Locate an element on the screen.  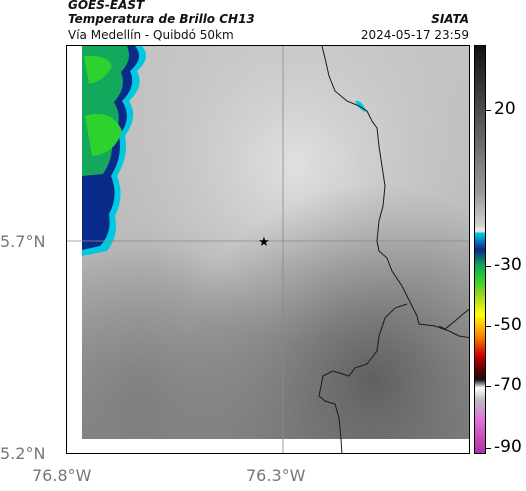
lon-label-right: 76.3°W is located at coordinates (276, 475).